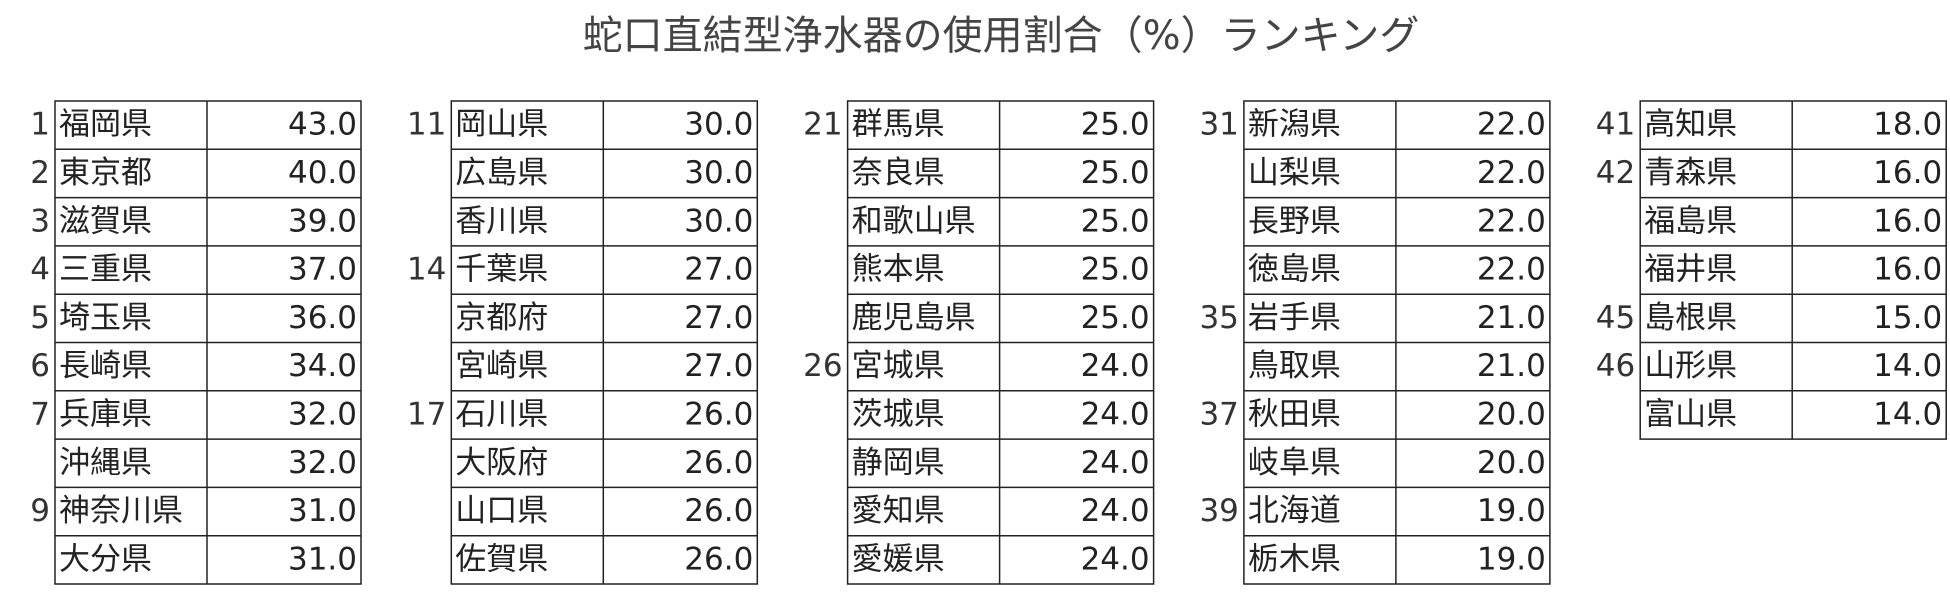 Image resolution: width=1950 pixels, height=604 pixels. I want to click on prefecture: 神奈川県, so click(121, 511).